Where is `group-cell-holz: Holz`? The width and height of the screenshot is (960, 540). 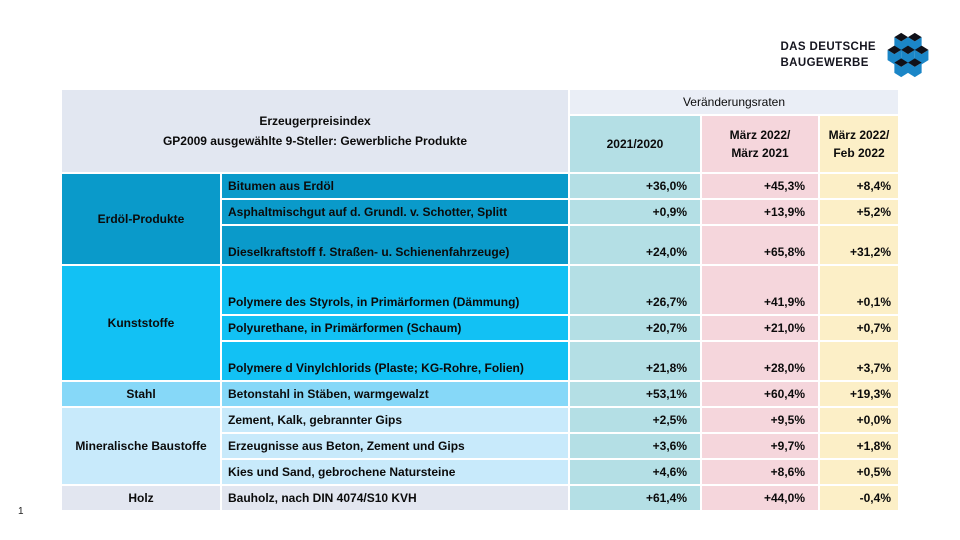
group-cell-holz: Holz is located at coordinates (141, 498).